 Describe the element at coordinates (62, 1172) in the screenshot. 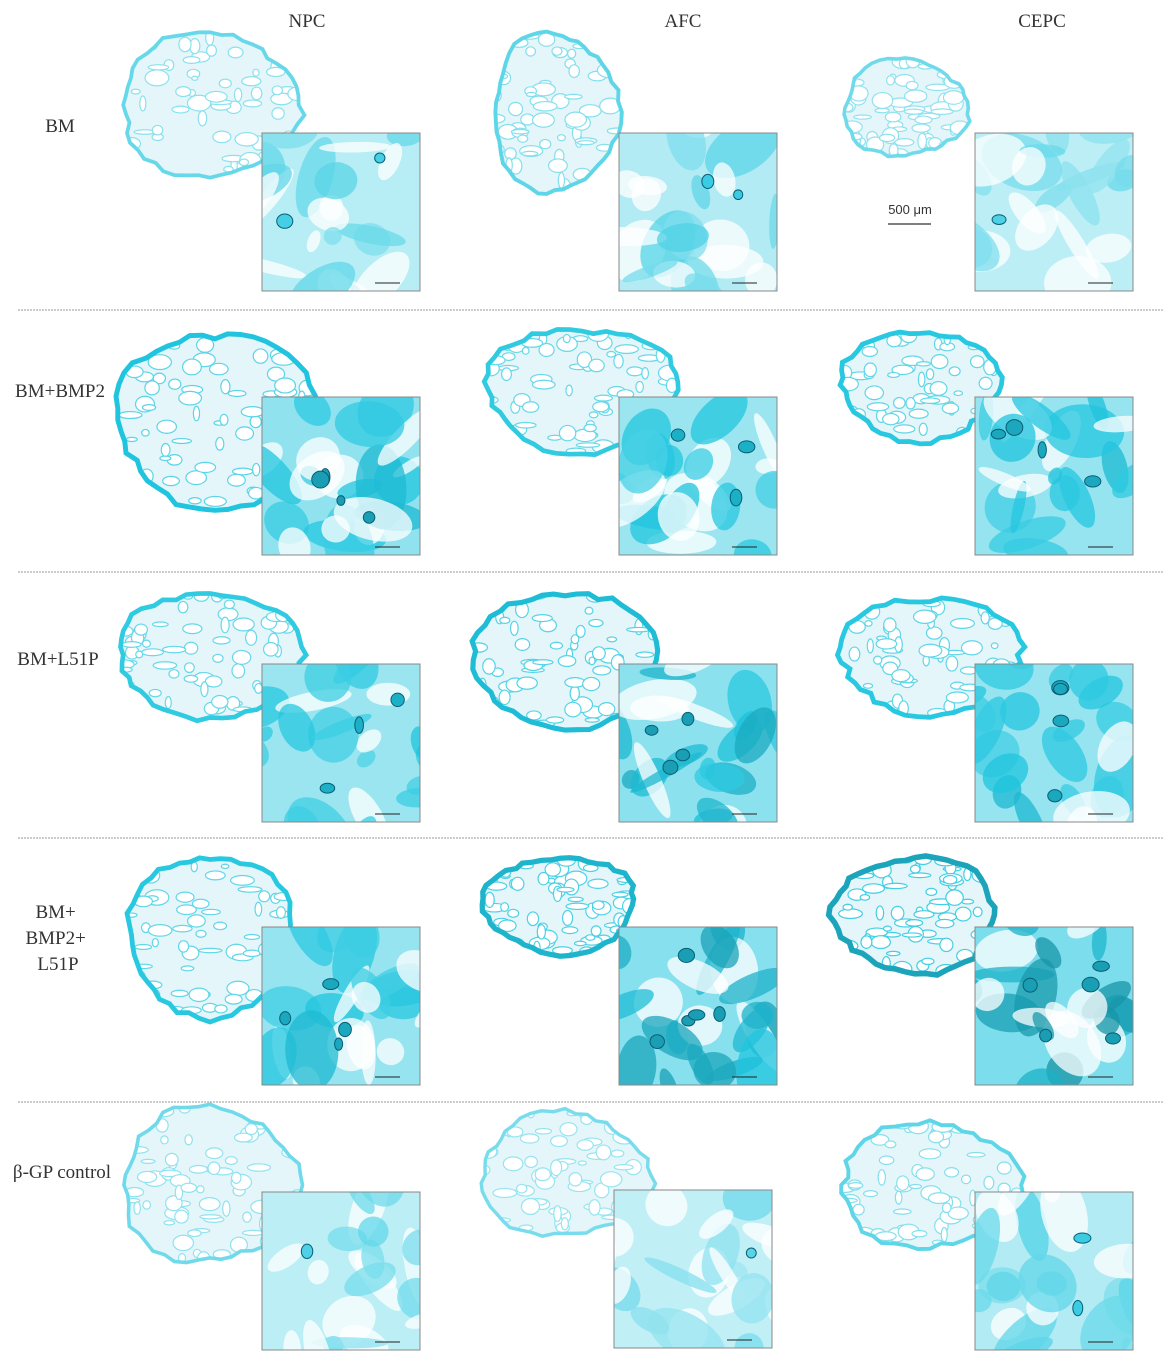

I see `row-label-line: β-GP control` at that location.